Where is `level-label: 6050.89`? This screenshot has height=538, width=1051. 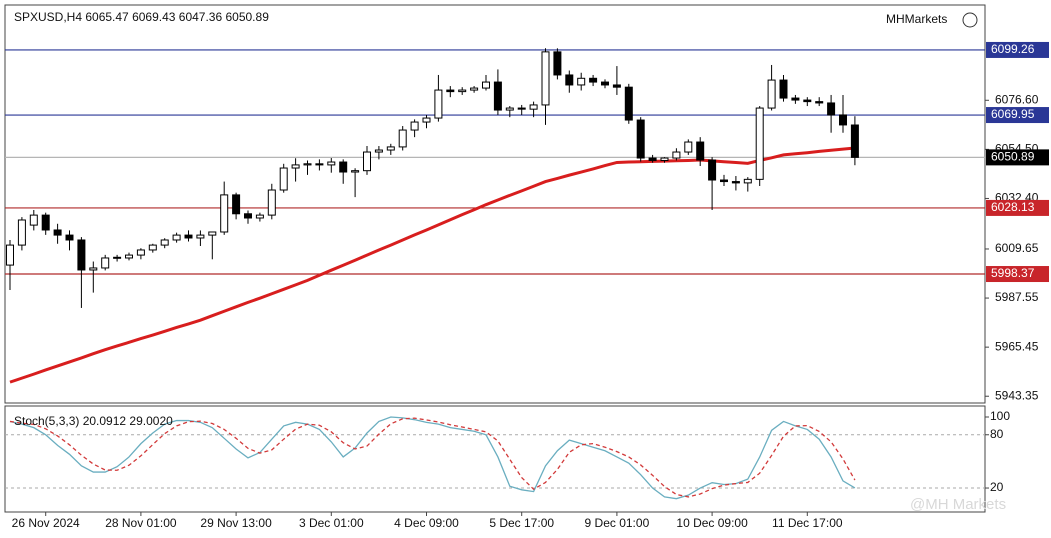 level-label: 6050.89 is located at coordinates (1013, 157).